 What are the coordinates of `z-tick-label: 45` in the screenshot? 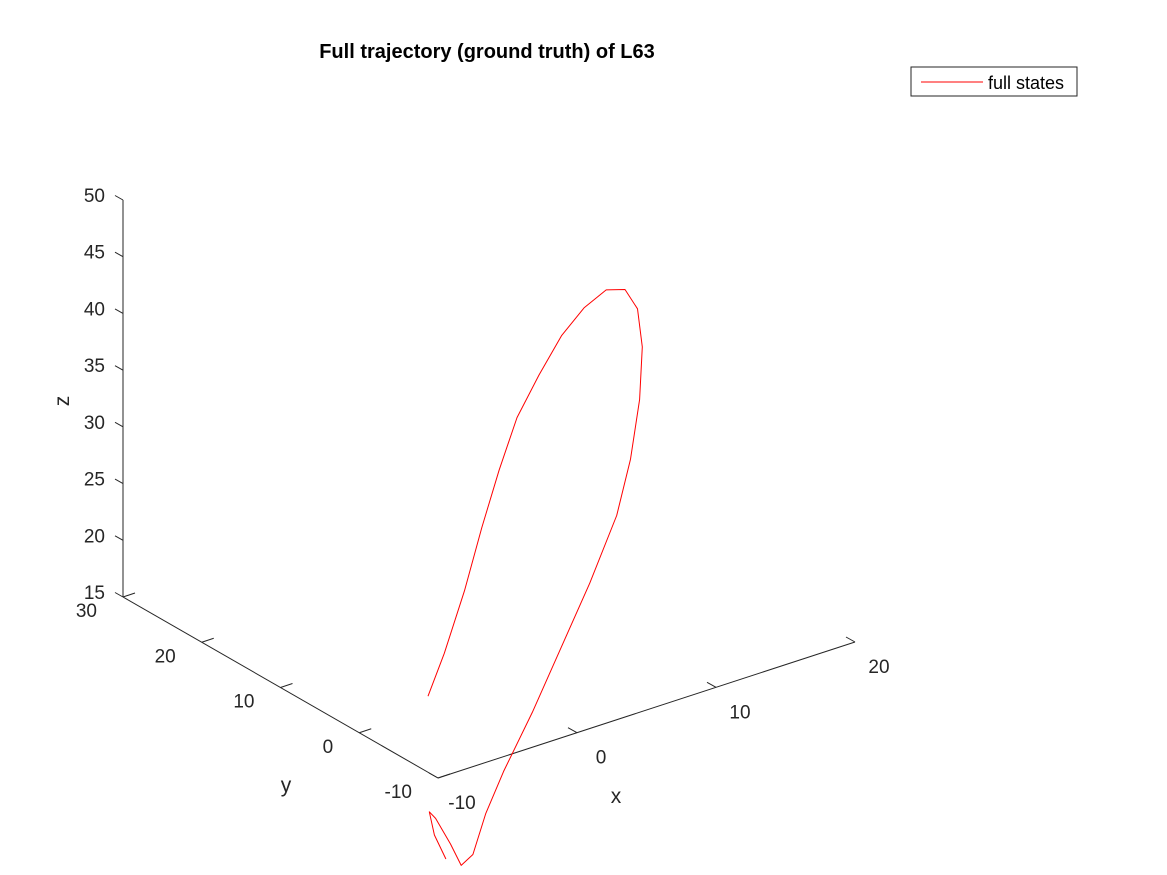 It's located at (94, 253).